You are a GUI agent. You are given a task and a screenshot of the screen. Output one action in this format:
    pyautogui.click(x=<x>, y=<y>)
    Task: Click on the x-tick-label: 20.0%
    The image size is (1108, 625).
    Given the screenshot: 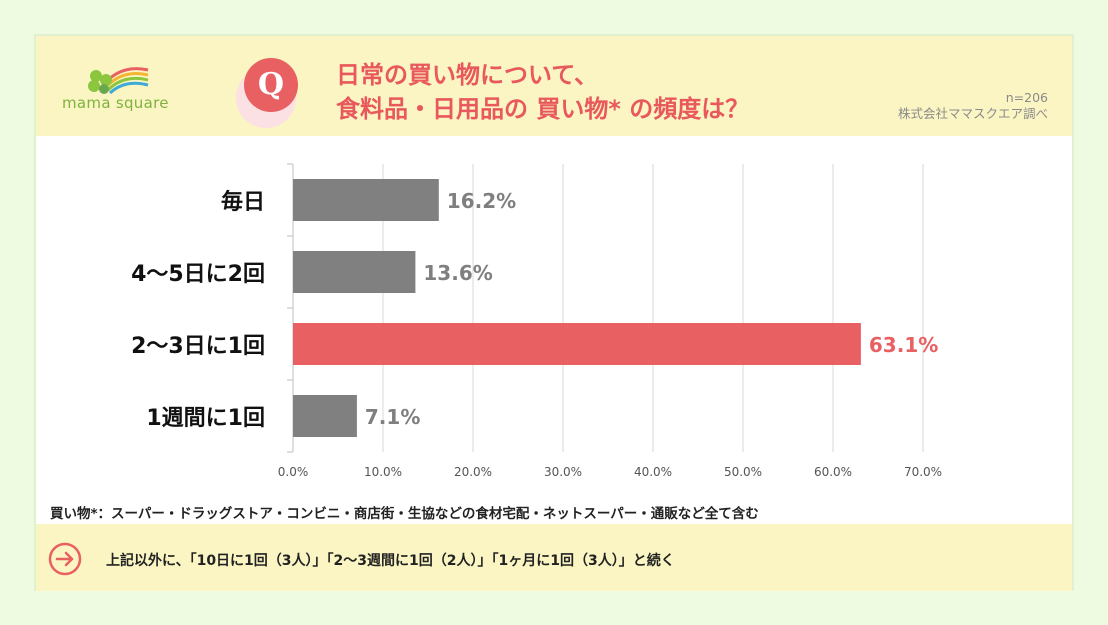 What is the action you would take?
    pyautogui.click(x=473, y=472)
    